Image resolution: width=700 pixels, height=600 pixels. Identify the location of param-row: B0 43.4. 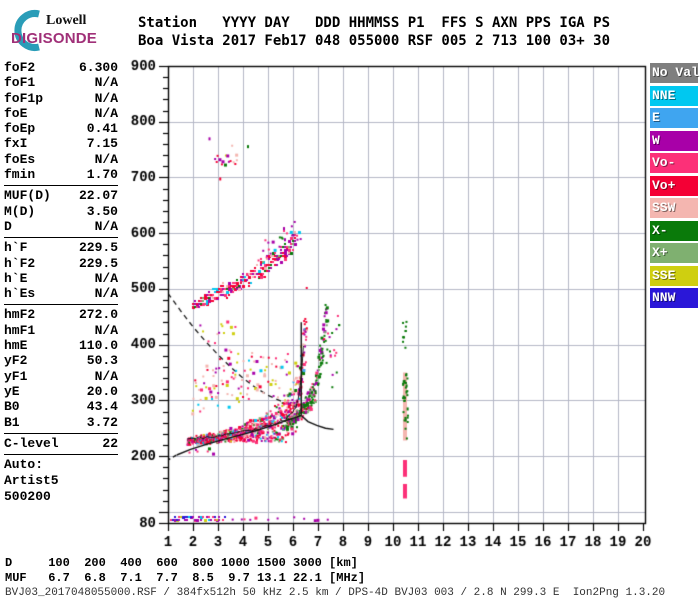
(61, 406).